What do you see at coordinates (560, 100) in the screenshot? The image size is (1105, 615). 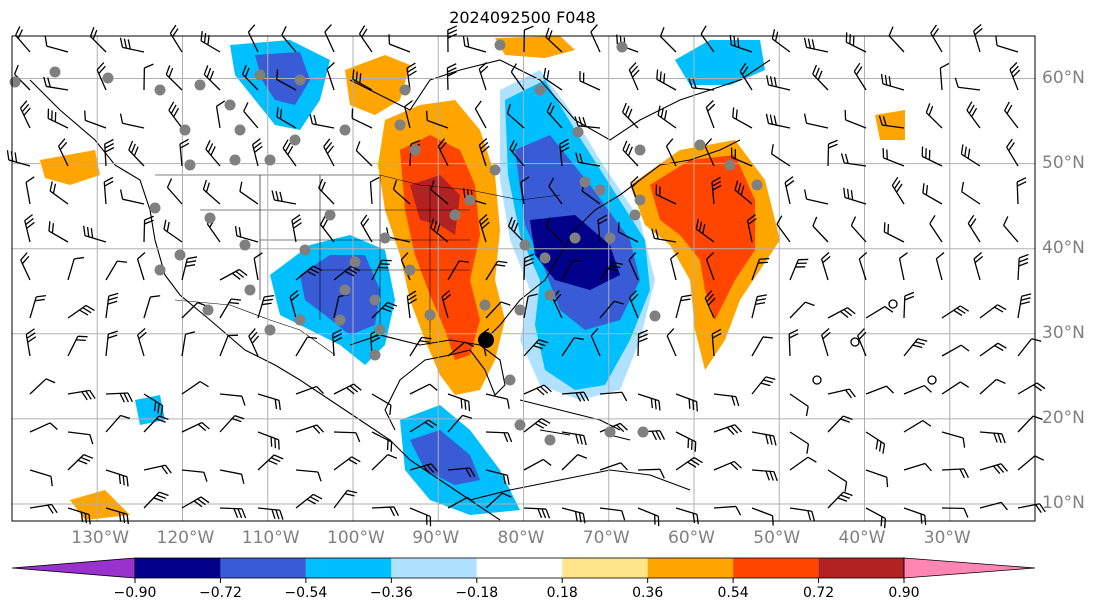 I see `coastline-canada` at bounding box center [560, 100].